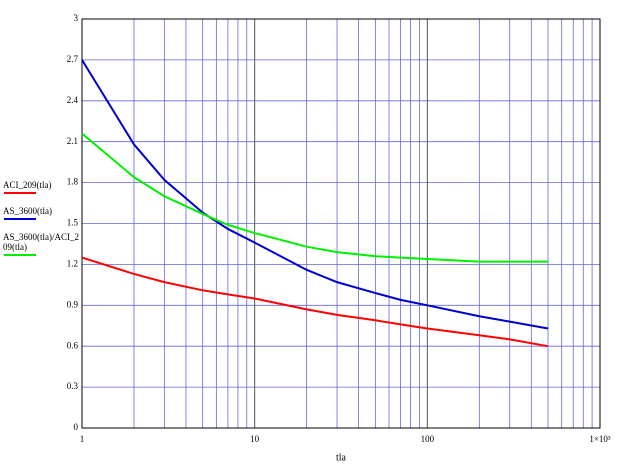 The width and height of the screenshot is (624, 467). Describe the element at coordinates (27, 185) in the screenshot. I see `legend-label: ACI_209(tla)` at that location.